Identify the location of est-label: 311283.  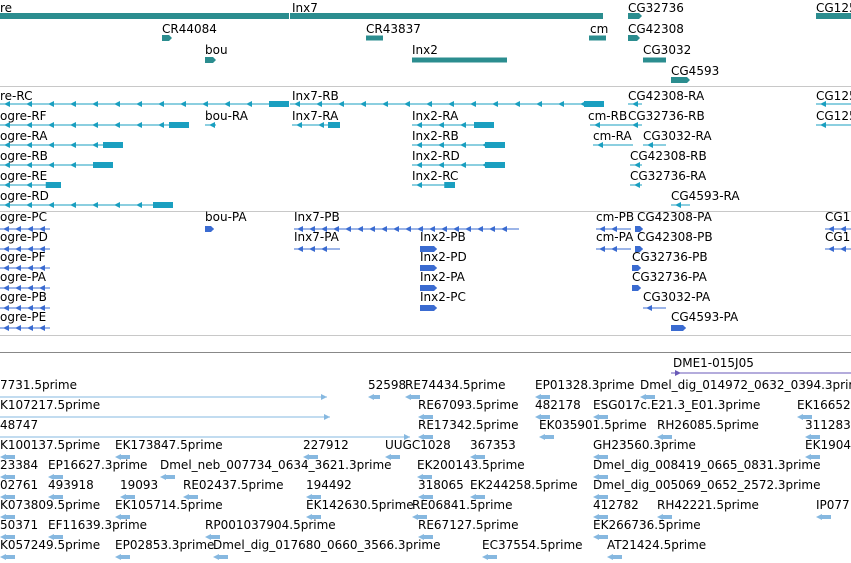
(828, 425).